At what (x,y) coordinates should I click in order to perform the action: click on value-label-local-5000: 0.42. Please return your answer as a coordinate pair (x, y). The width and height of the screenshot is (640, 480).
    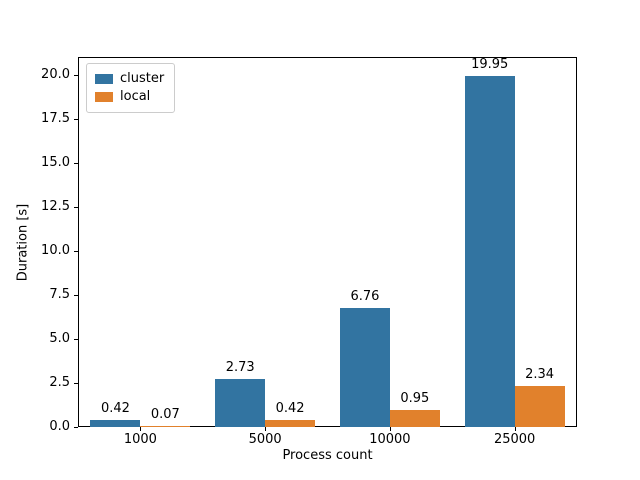
    Looking at the image, I should click on (290, 408).